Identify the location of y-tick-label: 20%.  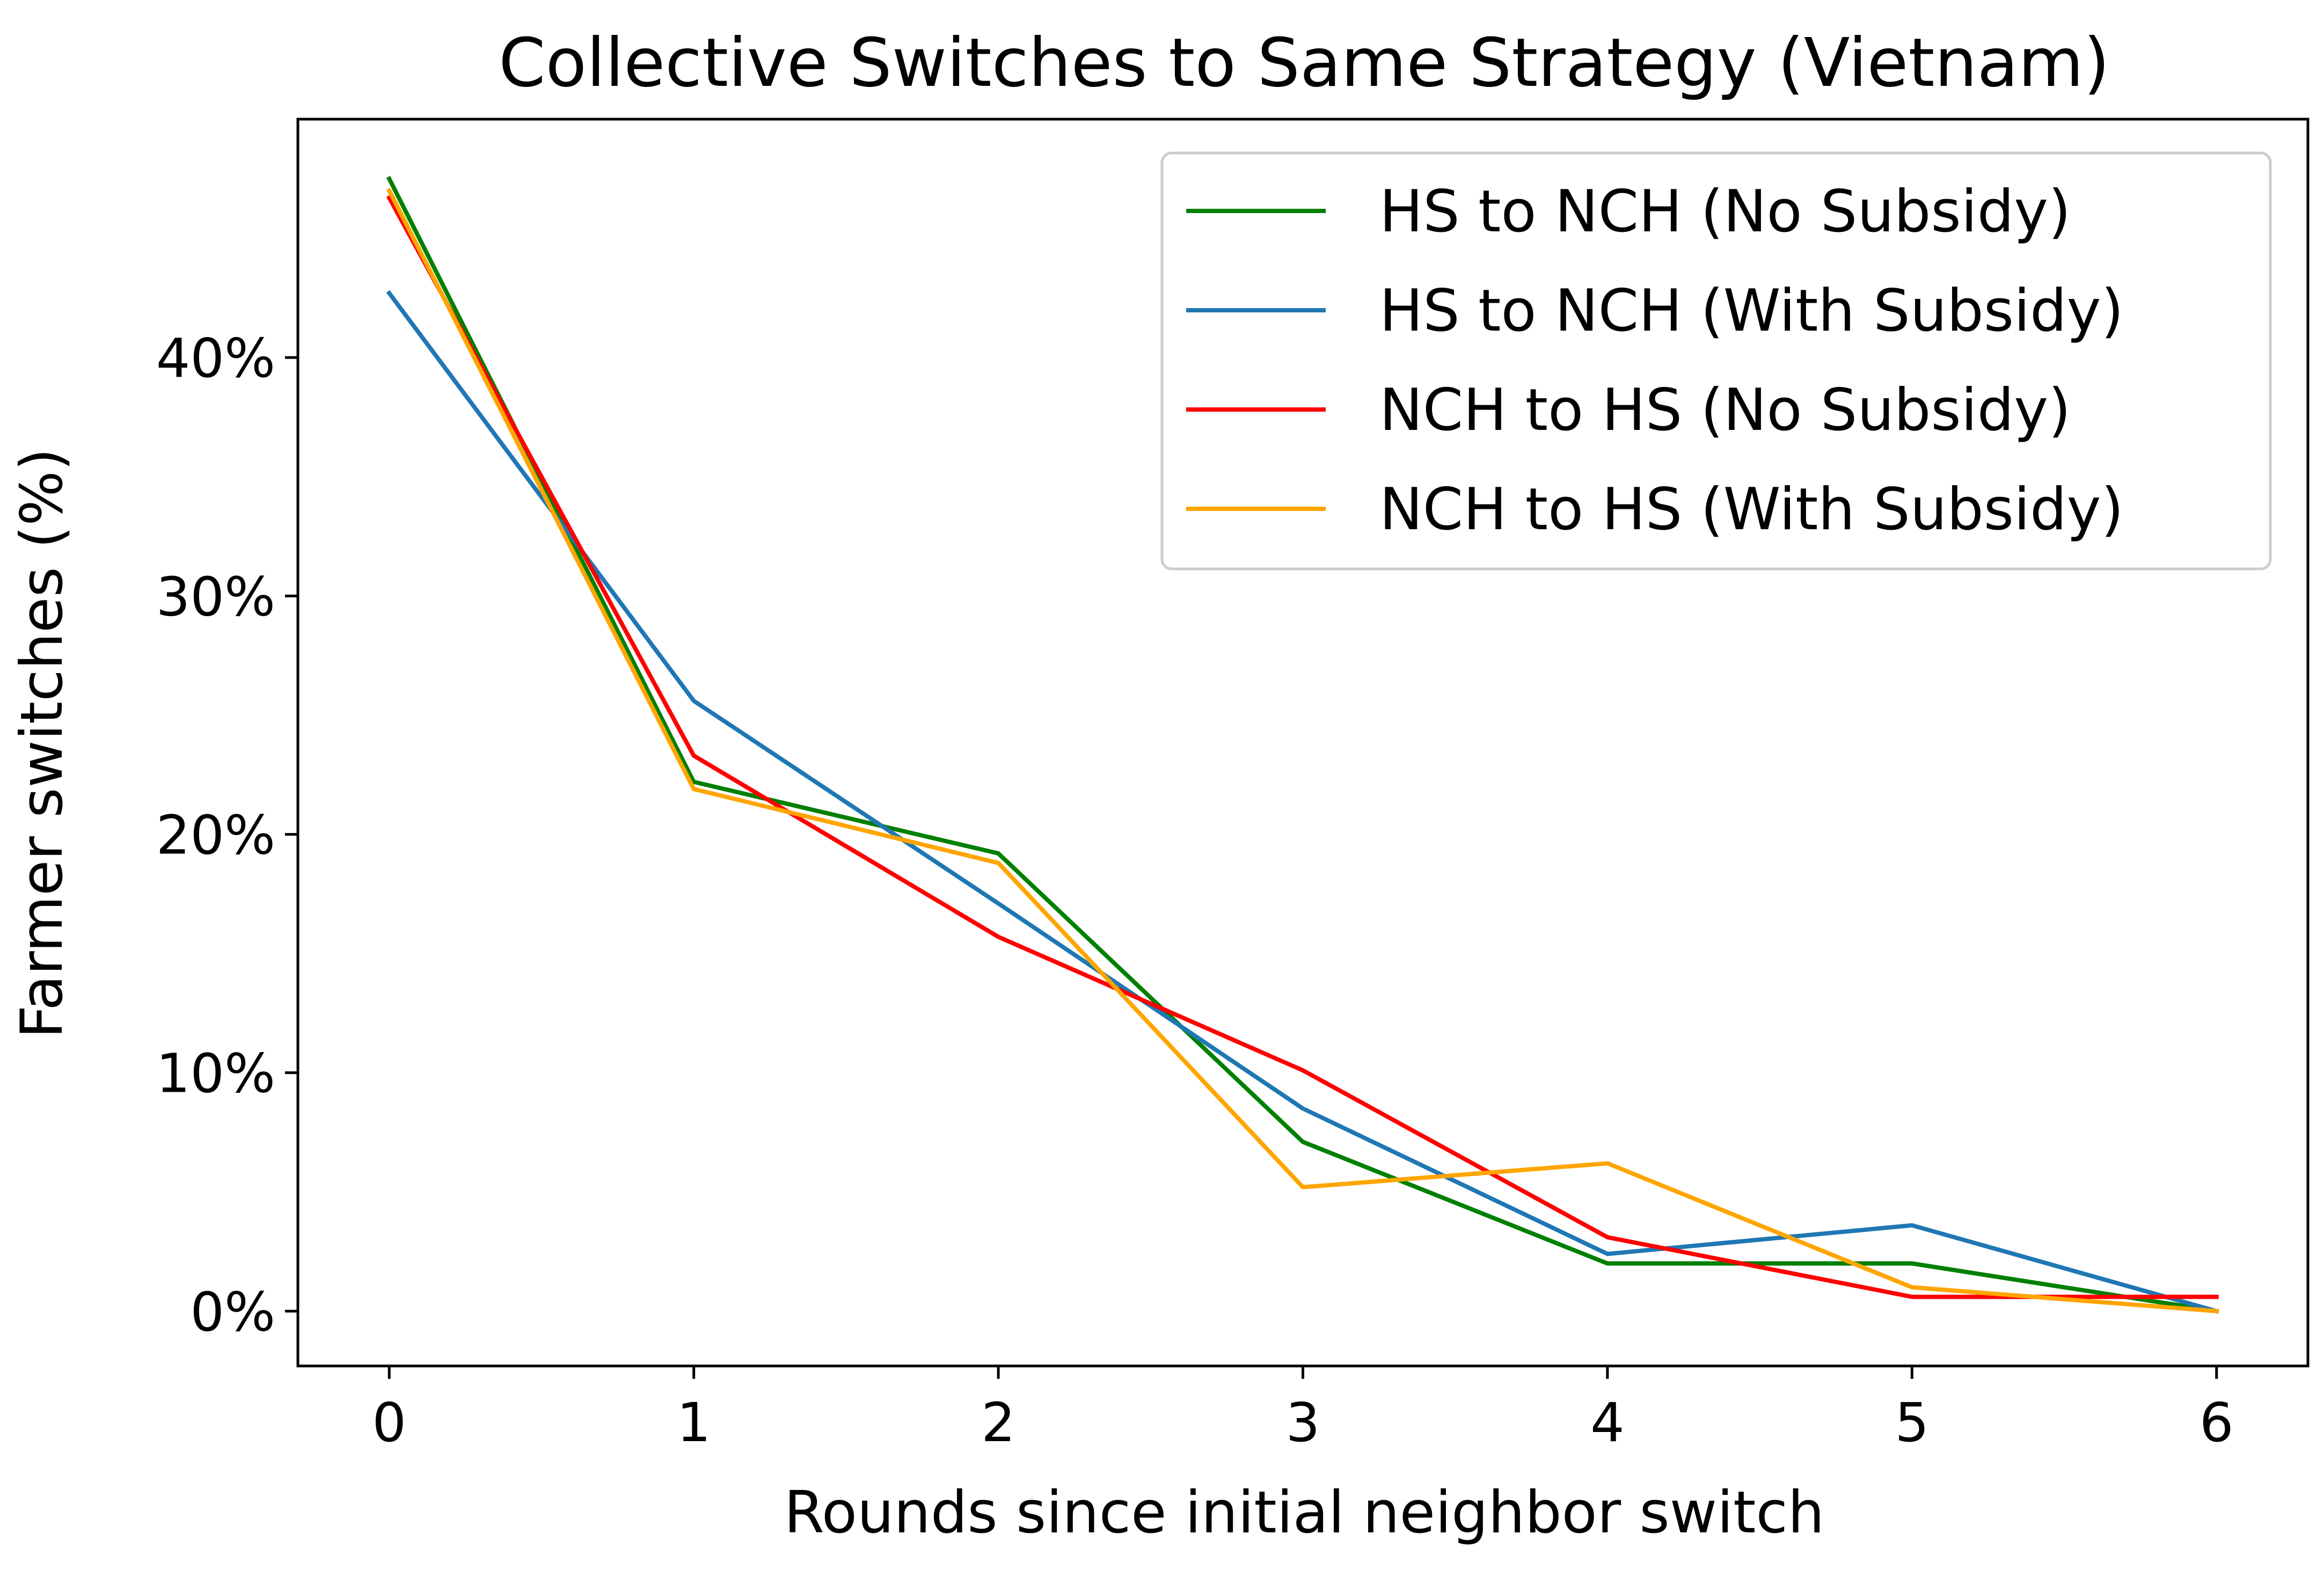
(215, 835).